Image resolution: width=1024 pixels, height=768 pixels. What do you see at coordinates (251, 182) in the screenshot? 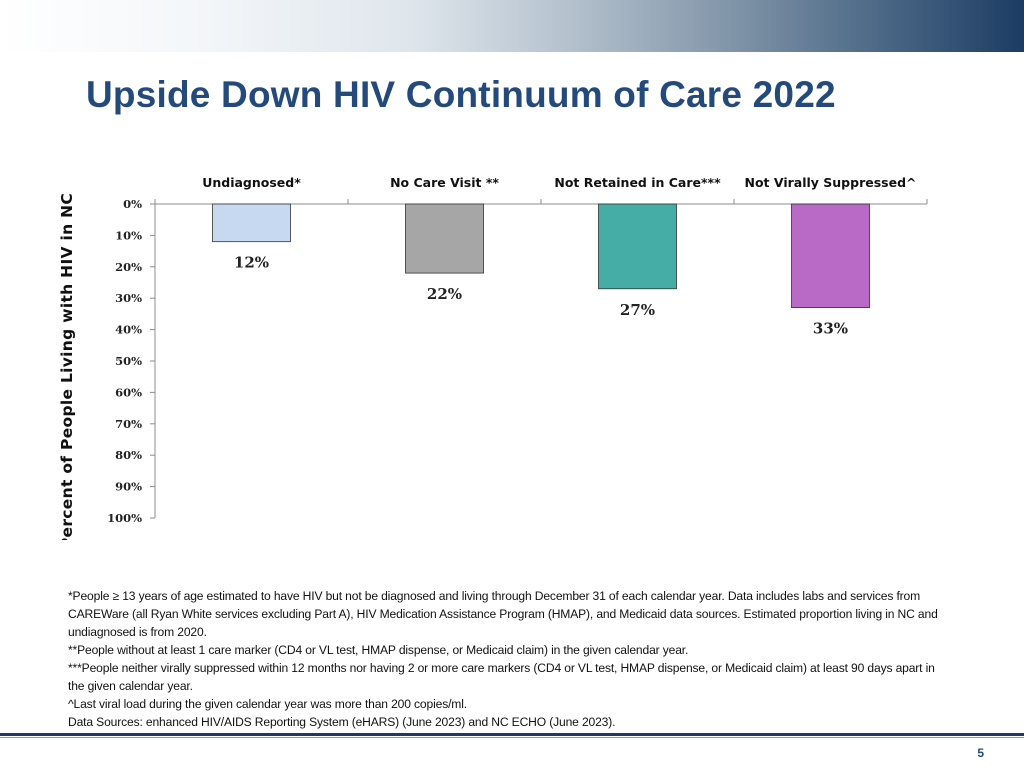
I see `category-label: Undiagnosed*` at bounding box center [251, 182].